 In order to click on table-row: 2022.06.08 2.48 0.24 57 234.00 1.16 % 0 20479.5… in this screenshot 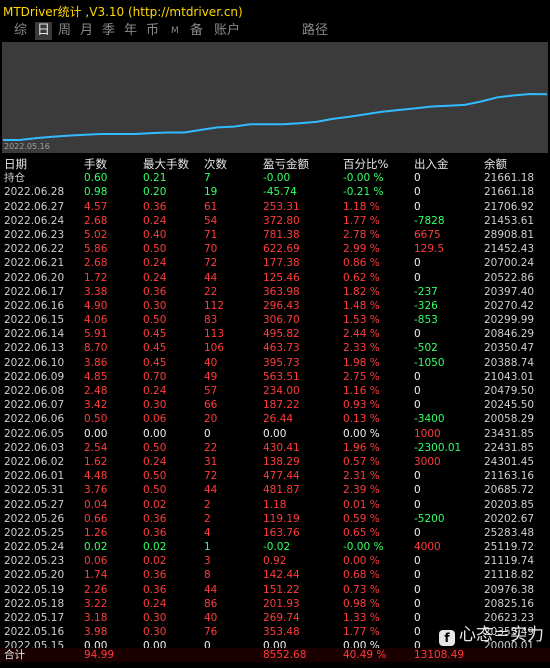, I will do `click(275, 391)`.